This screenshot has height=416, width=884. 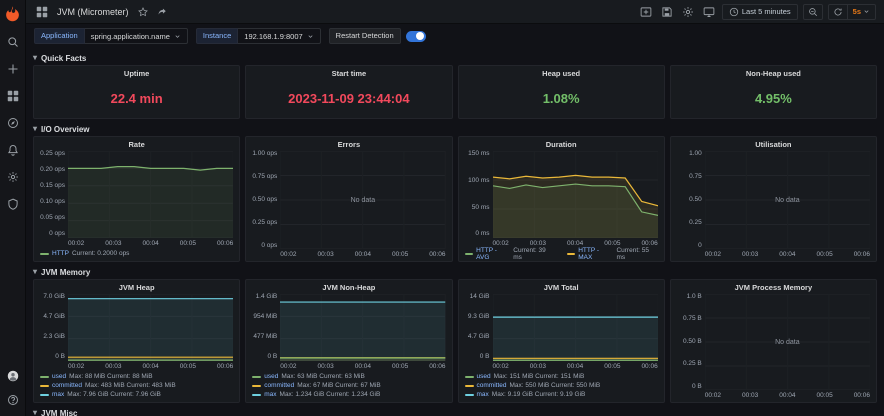 I want to click on row-header-i-o-overview: ▾ I/O Overview, so click(x=455, y=129).